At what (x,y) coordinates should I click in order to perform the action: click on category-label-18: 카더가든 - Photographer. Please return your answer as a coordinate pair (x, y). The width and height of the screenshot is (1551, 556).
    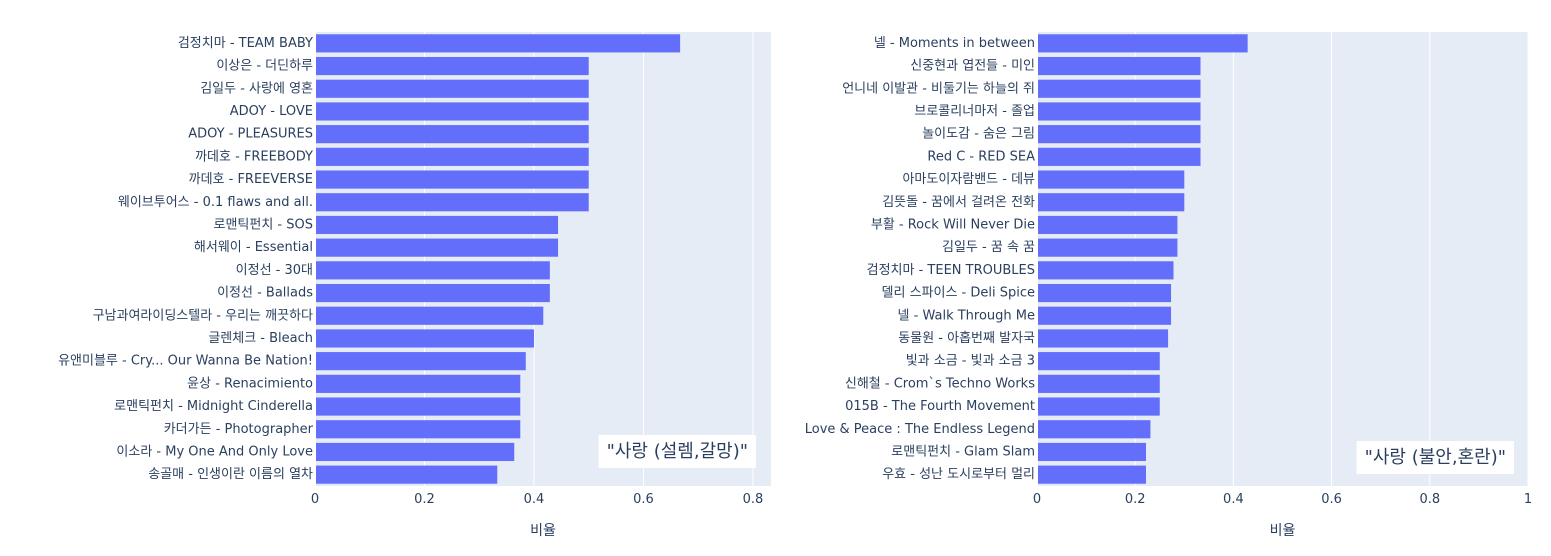
    Looking at the image, I should click on (239, 429).